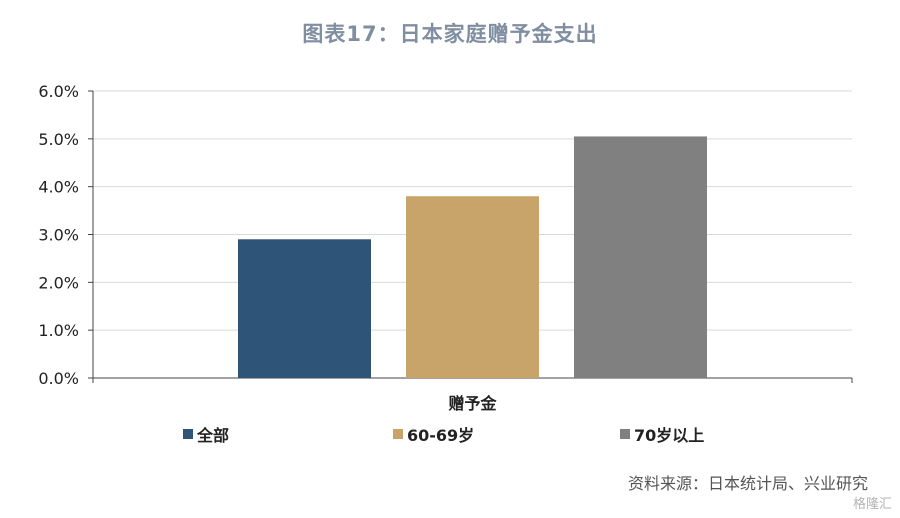 Image resolution: width=900 pixels, height=518 pixels. I want to click on legend-item-70plus: 70岁以上, so click(662, 434).